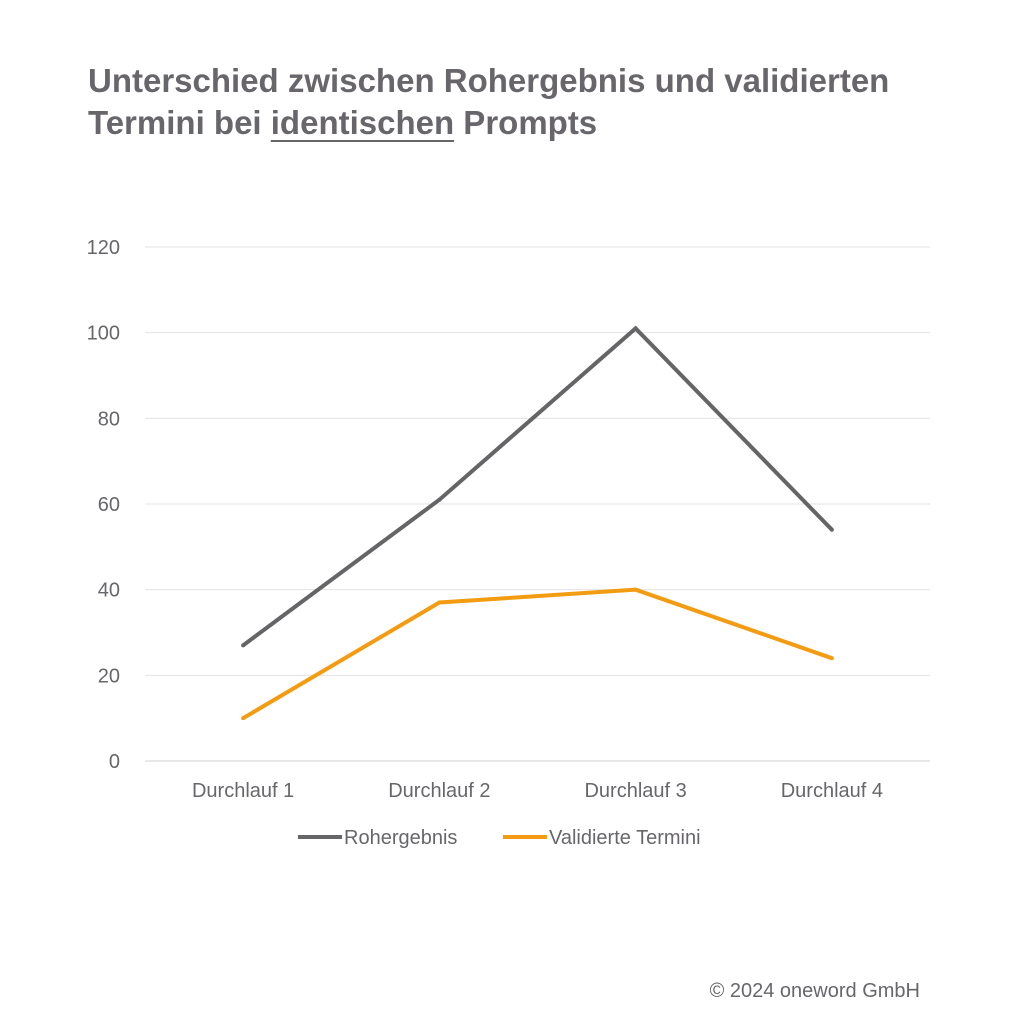 The width and height of the screenshot is (1024, 1024). What do you see at coordinates (814, 991) in the screenshot?
I see `copyright-text: © 2024 oneword GmbH` at bounding box center [814, 991].